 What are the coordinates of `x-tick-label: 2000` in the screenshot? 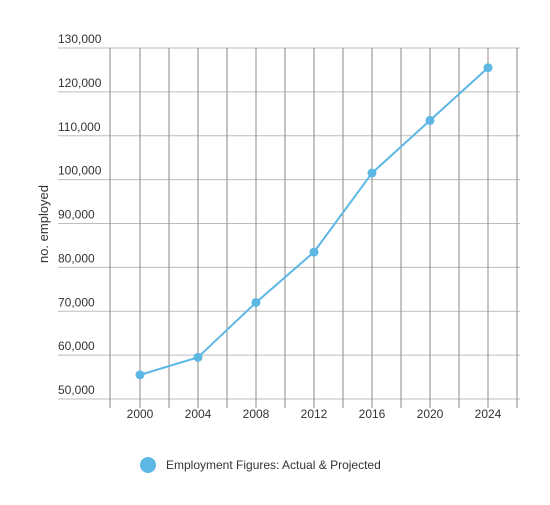 It's located at (140, 414).